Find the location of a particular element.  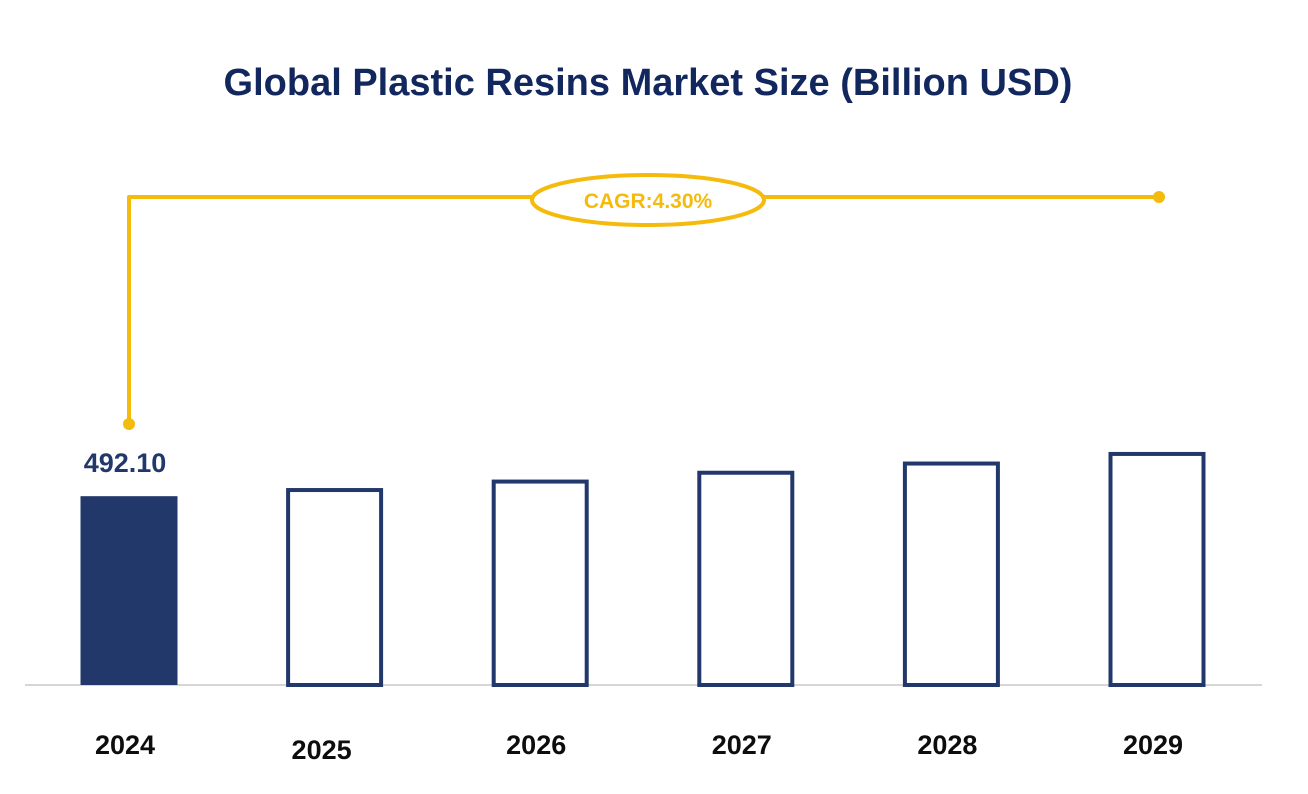

bar-2029 is located at coordinates (1157, 569).